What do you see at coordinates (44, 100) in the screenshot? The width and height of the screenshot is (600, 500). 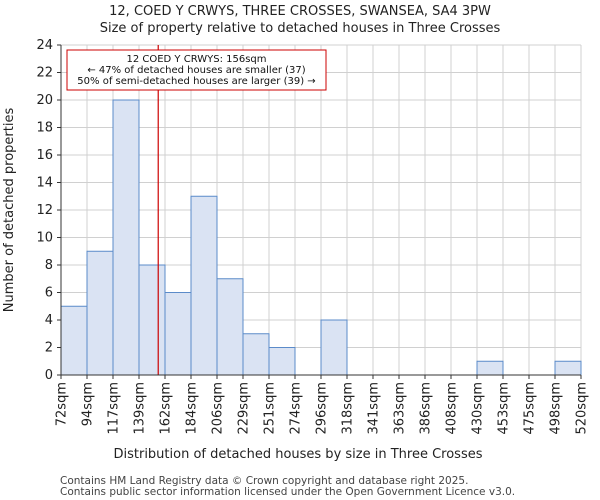 I see `y-tick-label: 20` at bounding box center [44, 100].